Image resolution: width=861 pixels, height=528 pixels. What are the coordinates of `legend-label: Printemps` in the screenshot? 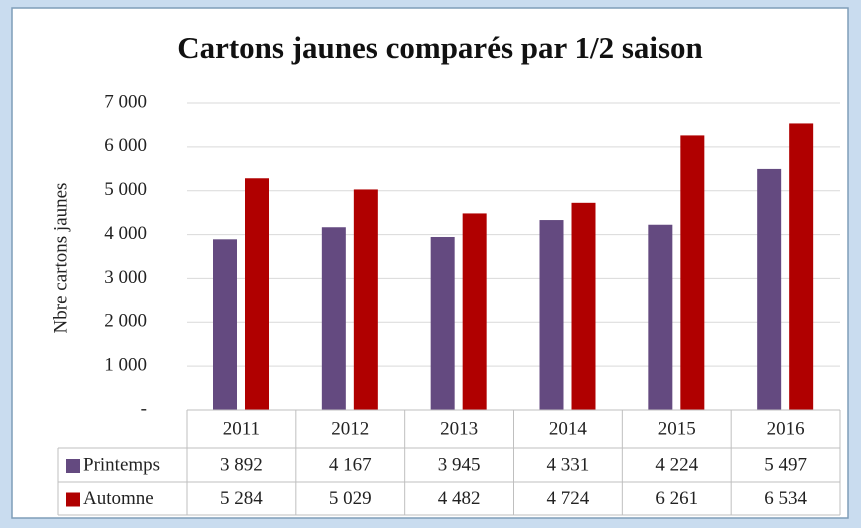 It's located at (121, 464).